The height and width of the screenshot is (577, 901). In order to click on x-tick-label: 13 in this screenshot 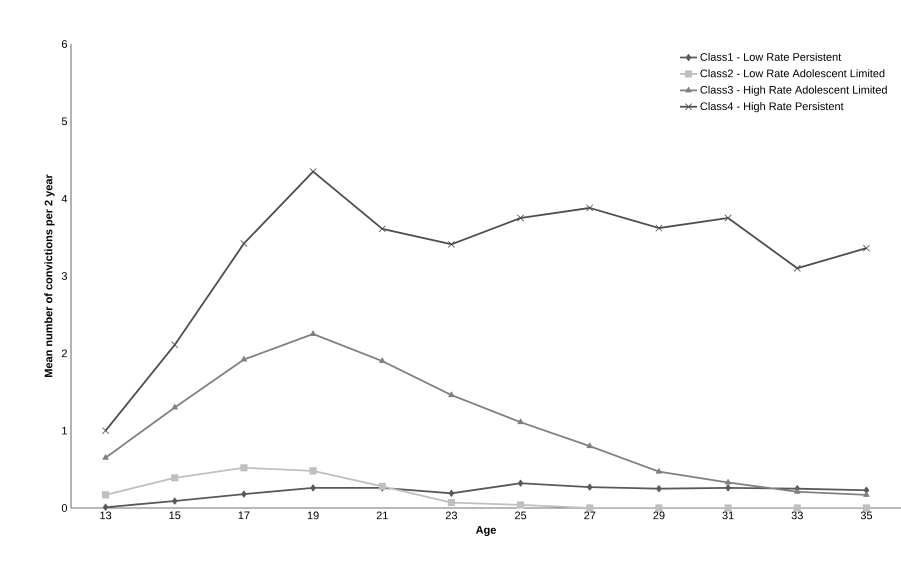, I will do `click(106, 516)`.